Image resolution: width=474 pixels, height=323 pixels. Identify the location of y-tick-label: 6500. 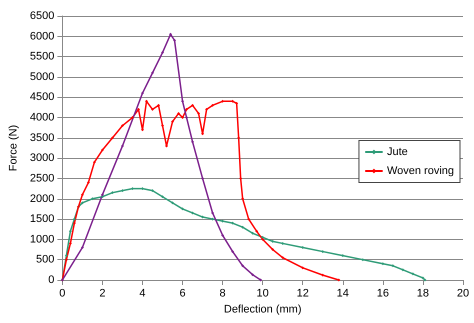
(42, 16).